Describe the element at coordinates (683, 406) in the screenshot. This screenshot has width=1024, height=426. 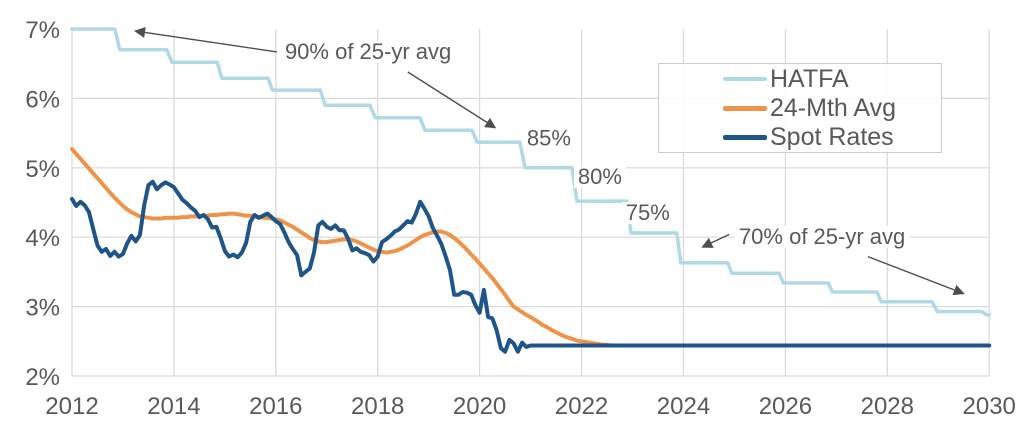
I see `x-tick-label: 2024` at that location.